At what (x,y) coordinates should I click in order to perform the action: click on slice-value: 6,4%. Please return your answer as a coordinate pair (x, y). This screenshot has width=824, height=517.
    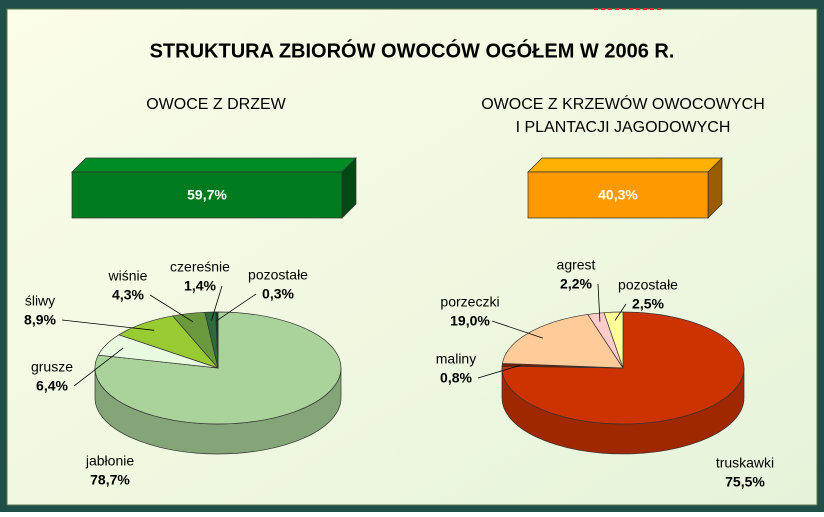
    Looking at the image, I should click on (52, 386).